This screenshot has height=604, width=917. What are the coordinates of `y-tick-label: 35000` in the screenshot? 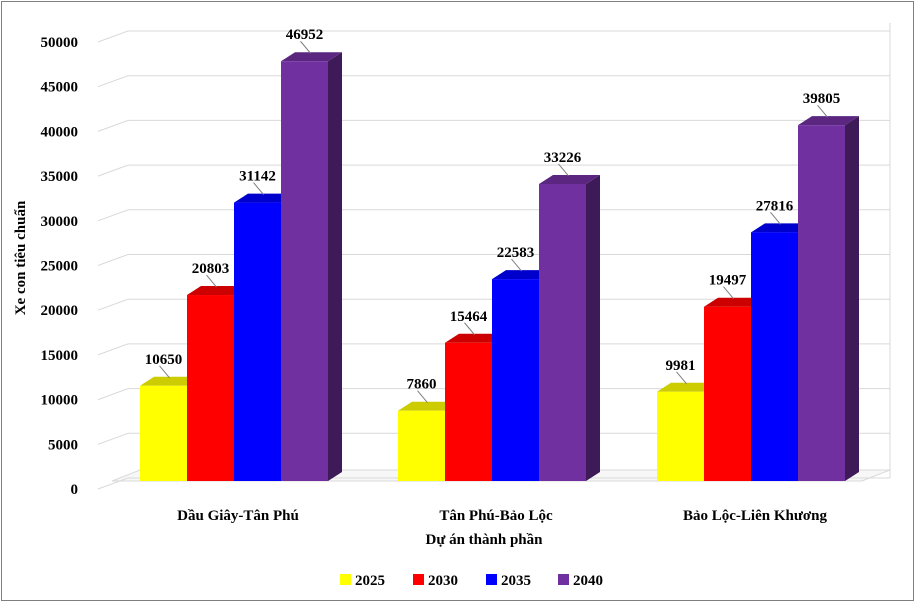 It's located at (60, 177).